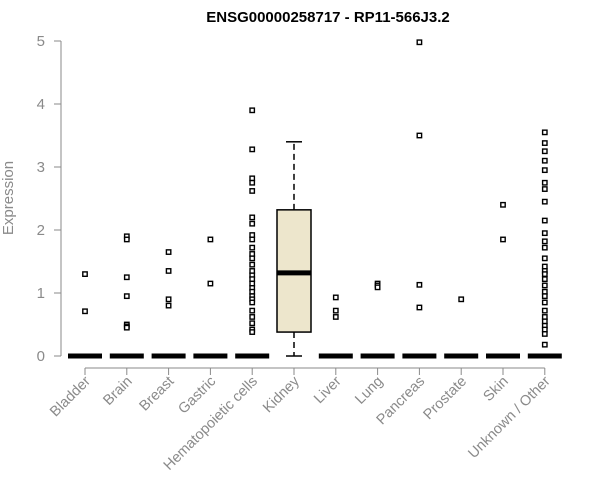 The image size is (600, 500). Describe the element at coordinates (41, 199) in the screenshot. I see `y-tick-labels: 0 1 2 3 4 5` at that location.